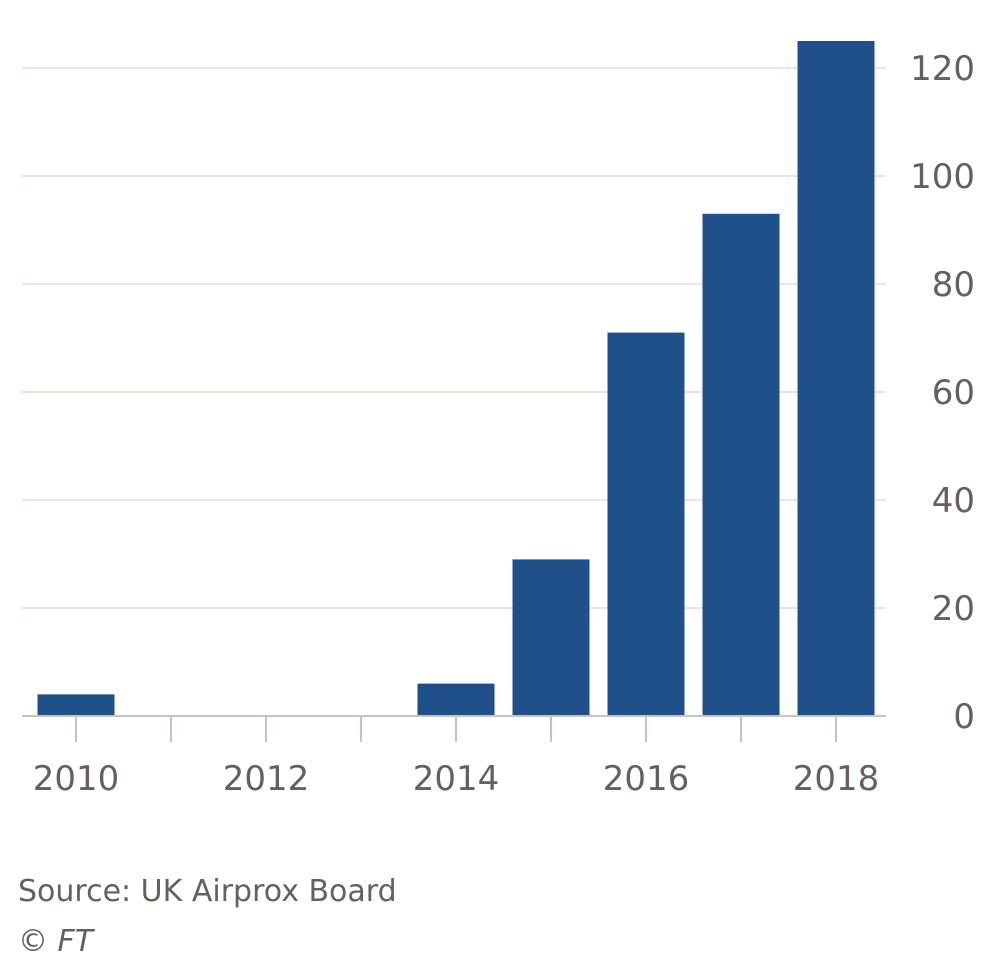  I want to click on x-tick-label-2010: 2010, so click(76, 779).